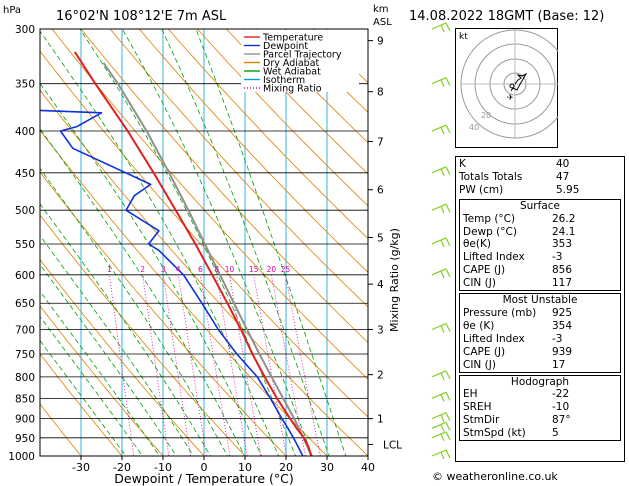 This screenshot has width=629, height=486. I want to click on temperature-tick-label: 40, so click(368, 467).